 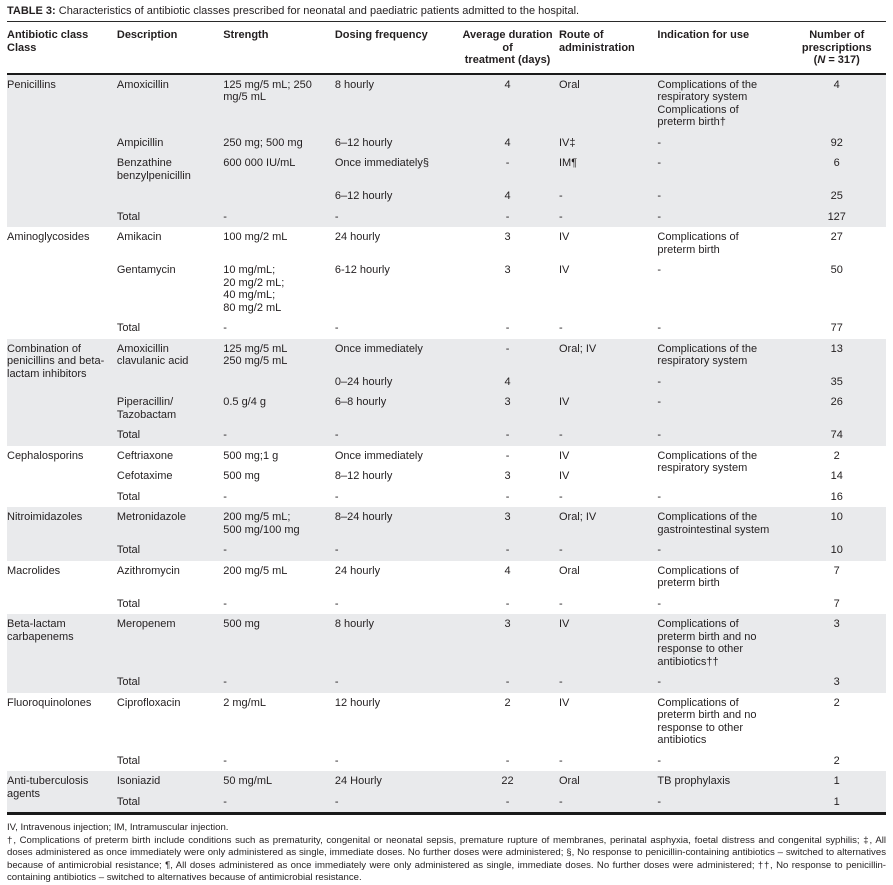 I want to click on indication-cell: TB prophylaxis, so click(x=722, y=781).